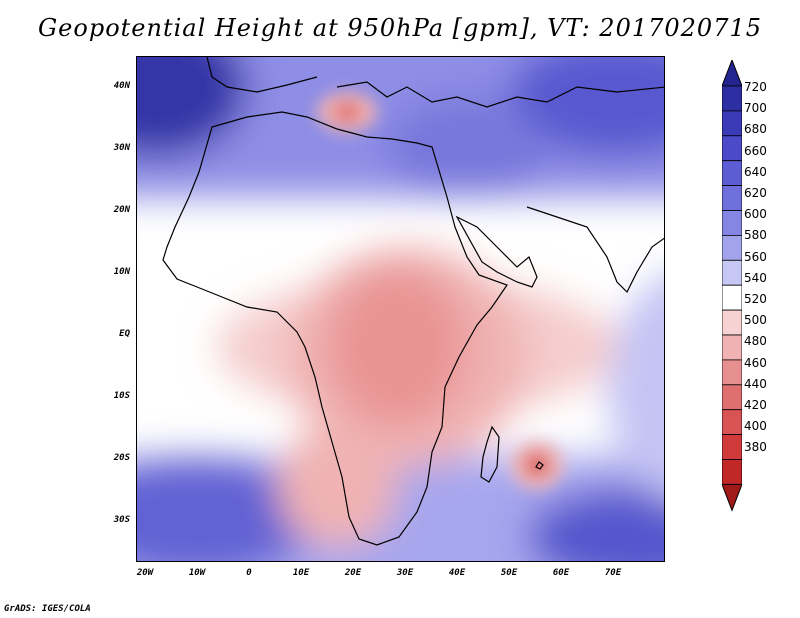  Describe the element at coordinates (301, 573) in the screenshot. I see `lon-label-10e: 10E` at that location.